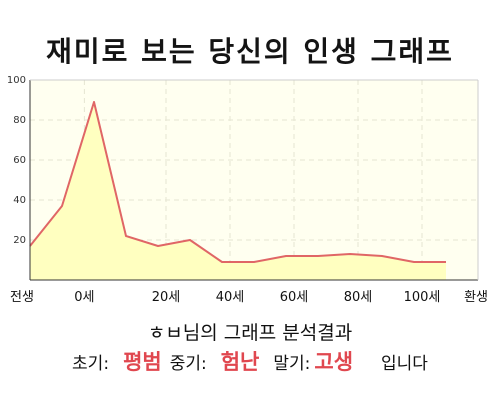 This screenshot has height=400, width=500. Describe the element at coordinates (84, 297) in the screenshot. I see `x-tick-label: 0세` at that location.